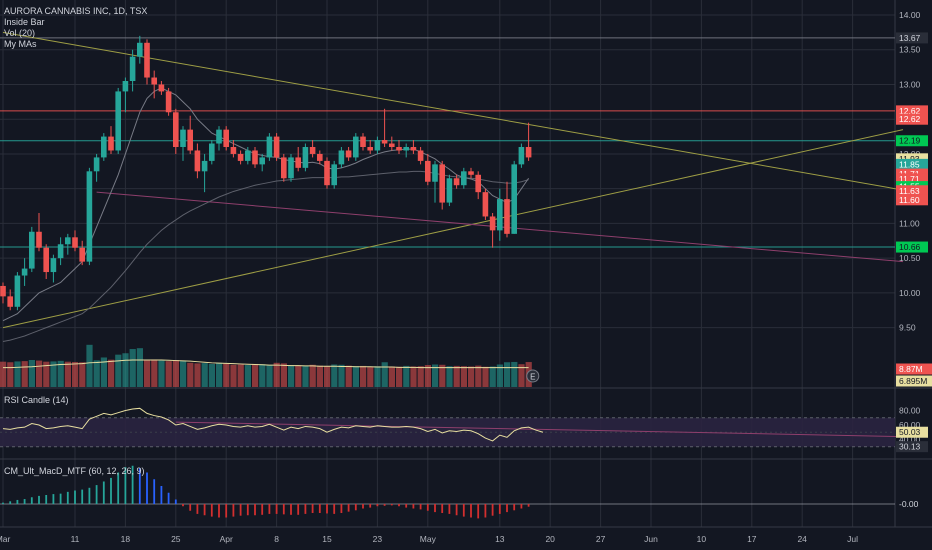 This screenshot has height=550, width=932. Describe the element at coordinates (550, 539) in the screenshot. I see `time-tick-label: 20` at that location.